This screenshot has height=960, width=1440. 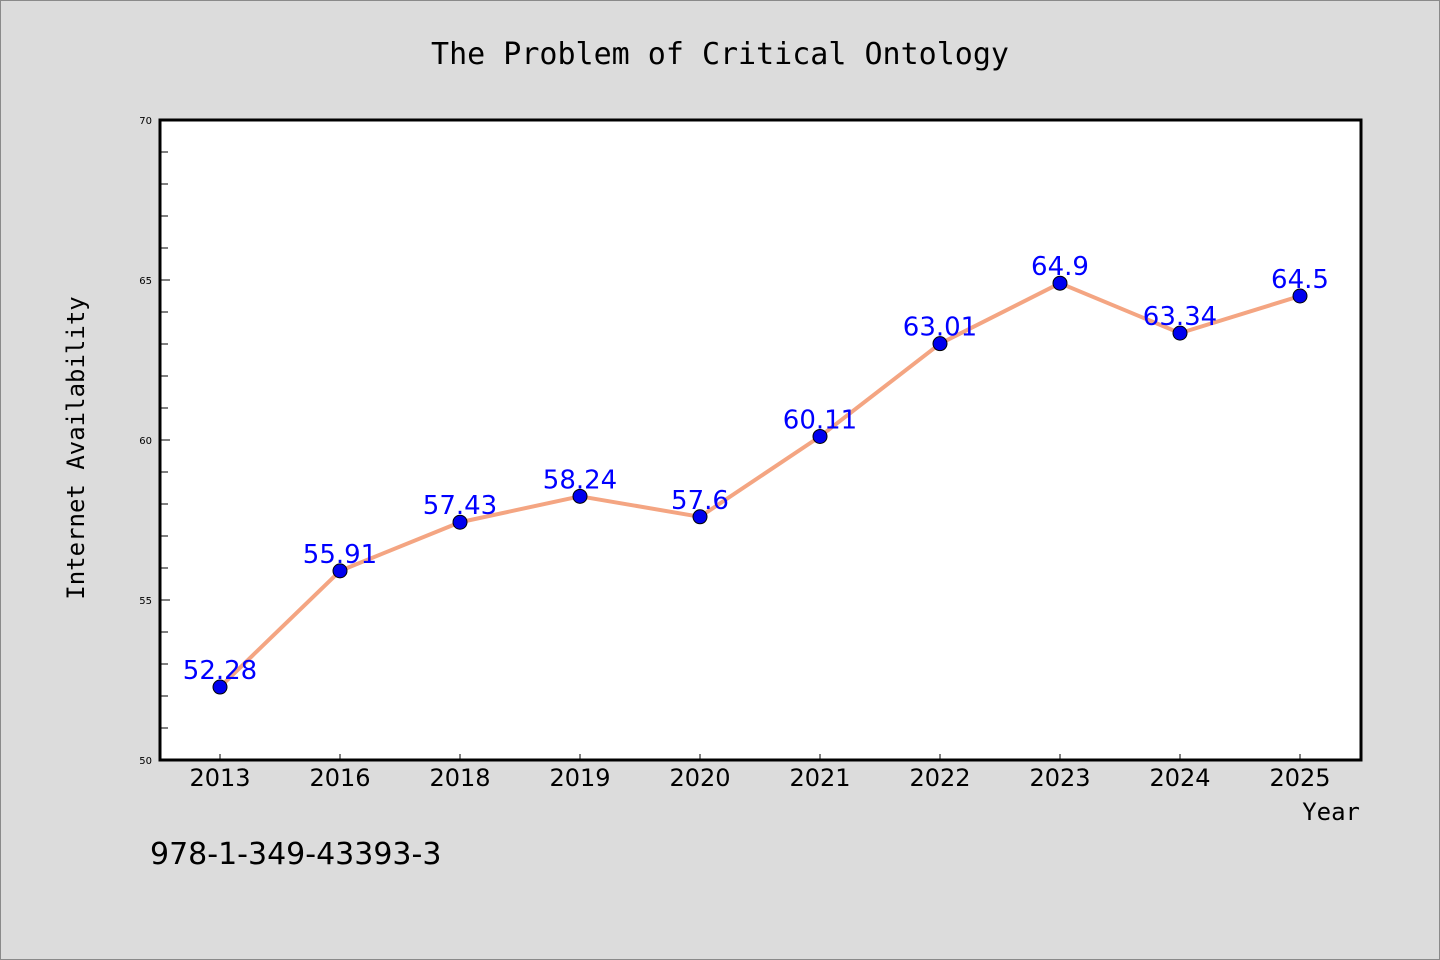 What do you see at coordinates (580, 480) in the screenshot?
I see `data-label: 58.24` at bounding box center [580, 480].